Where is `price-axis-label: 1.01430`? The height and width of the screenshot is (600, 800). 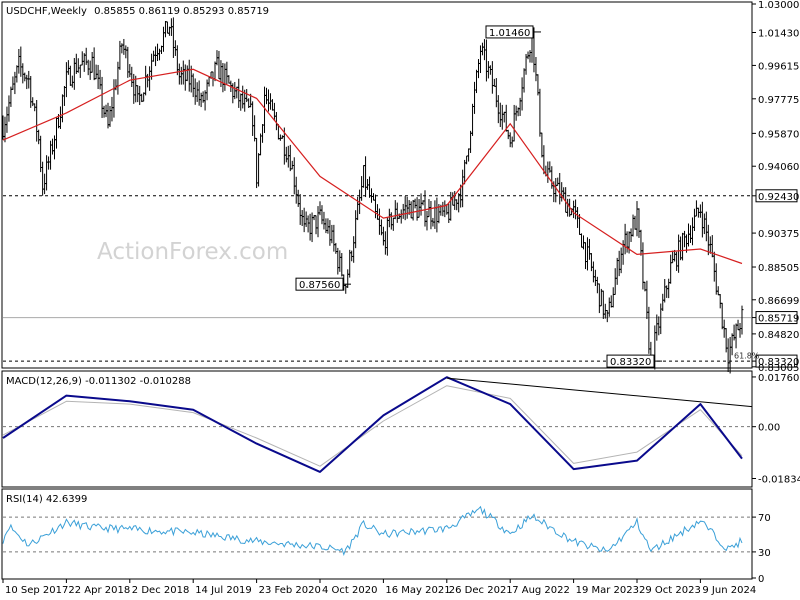
price-axis-label: 1.01430 is located at coordinates (778, 33).